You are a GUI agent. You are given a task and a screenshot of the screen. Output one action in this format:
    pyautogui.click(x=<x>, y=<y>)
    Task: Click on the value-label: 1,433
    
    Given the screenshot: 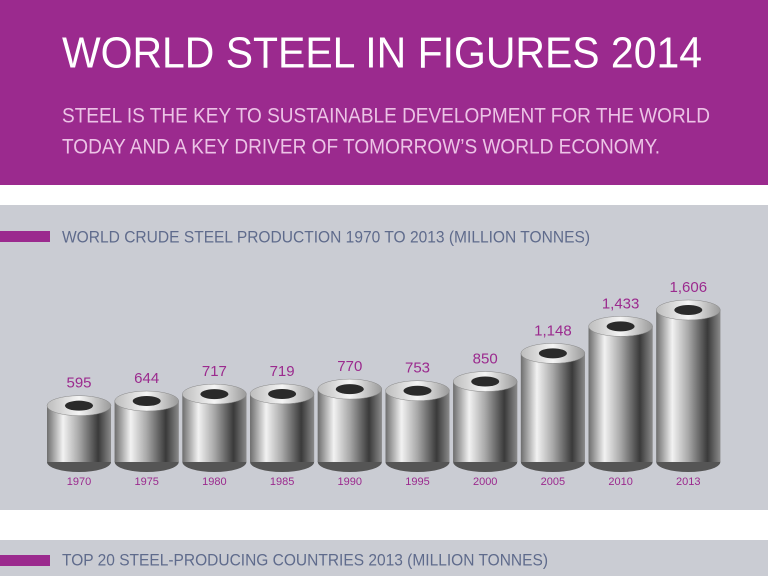 What is the action you would take?
    pyautogui.click(x=621, y=303)
    